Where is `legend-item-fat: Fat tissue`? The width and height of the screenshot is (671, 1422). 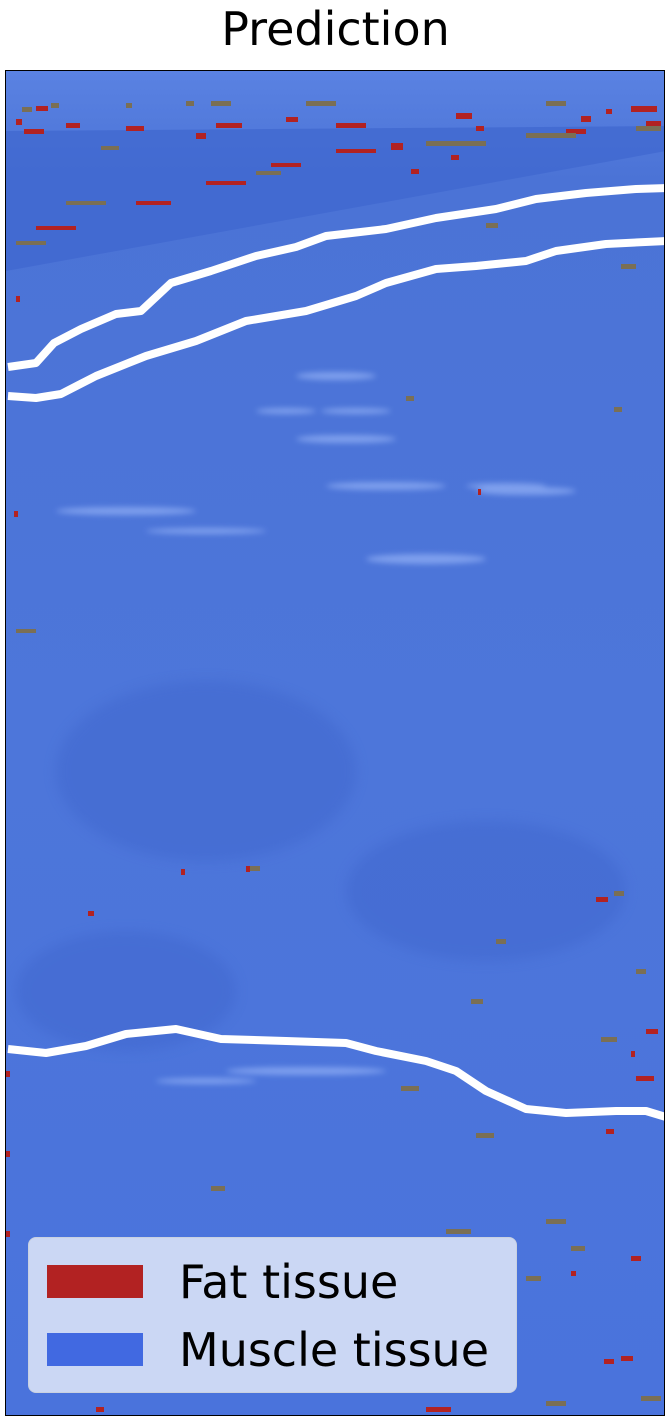
legend-item-fat: Fat tissue is located at coordinates (282, 1282).